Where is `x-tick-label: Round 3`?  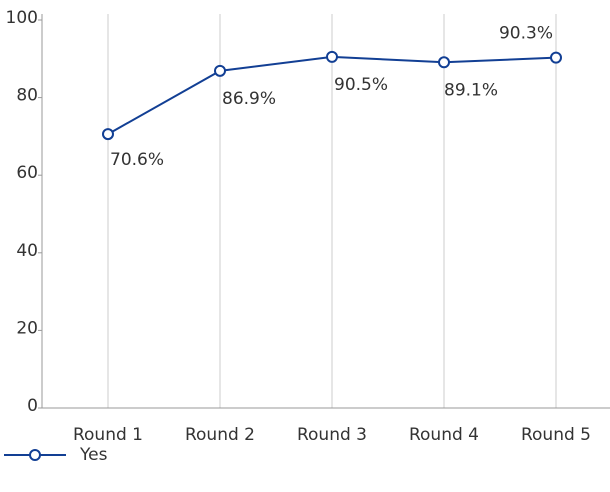
x-tick-label: Round 3 is located at coordinates (332, 435).